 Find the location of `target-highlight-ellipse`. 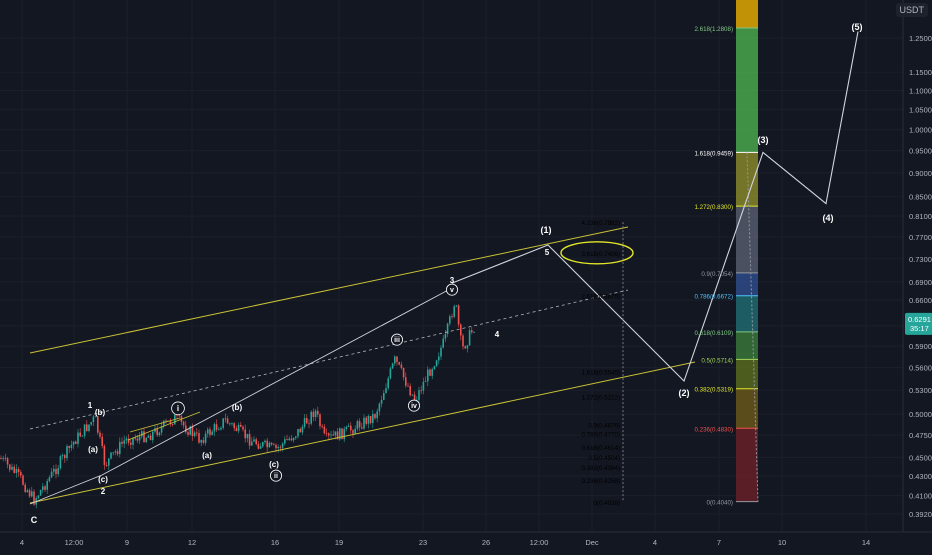

target-highlight-ellipse is located at coordinates (597, 253).